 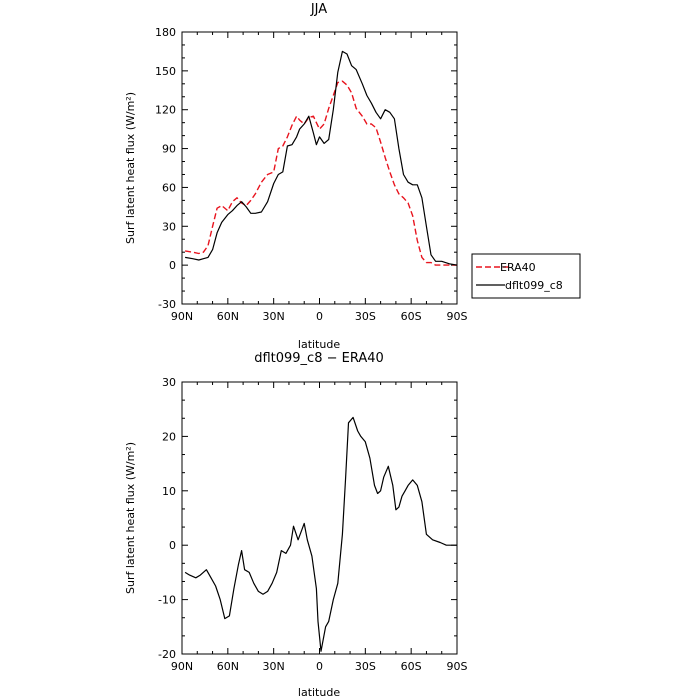 What do you see at coordinates (167, 304) in the screenshot?
I see `top-y-tick-label: -30` at bounding box center [167, 304].